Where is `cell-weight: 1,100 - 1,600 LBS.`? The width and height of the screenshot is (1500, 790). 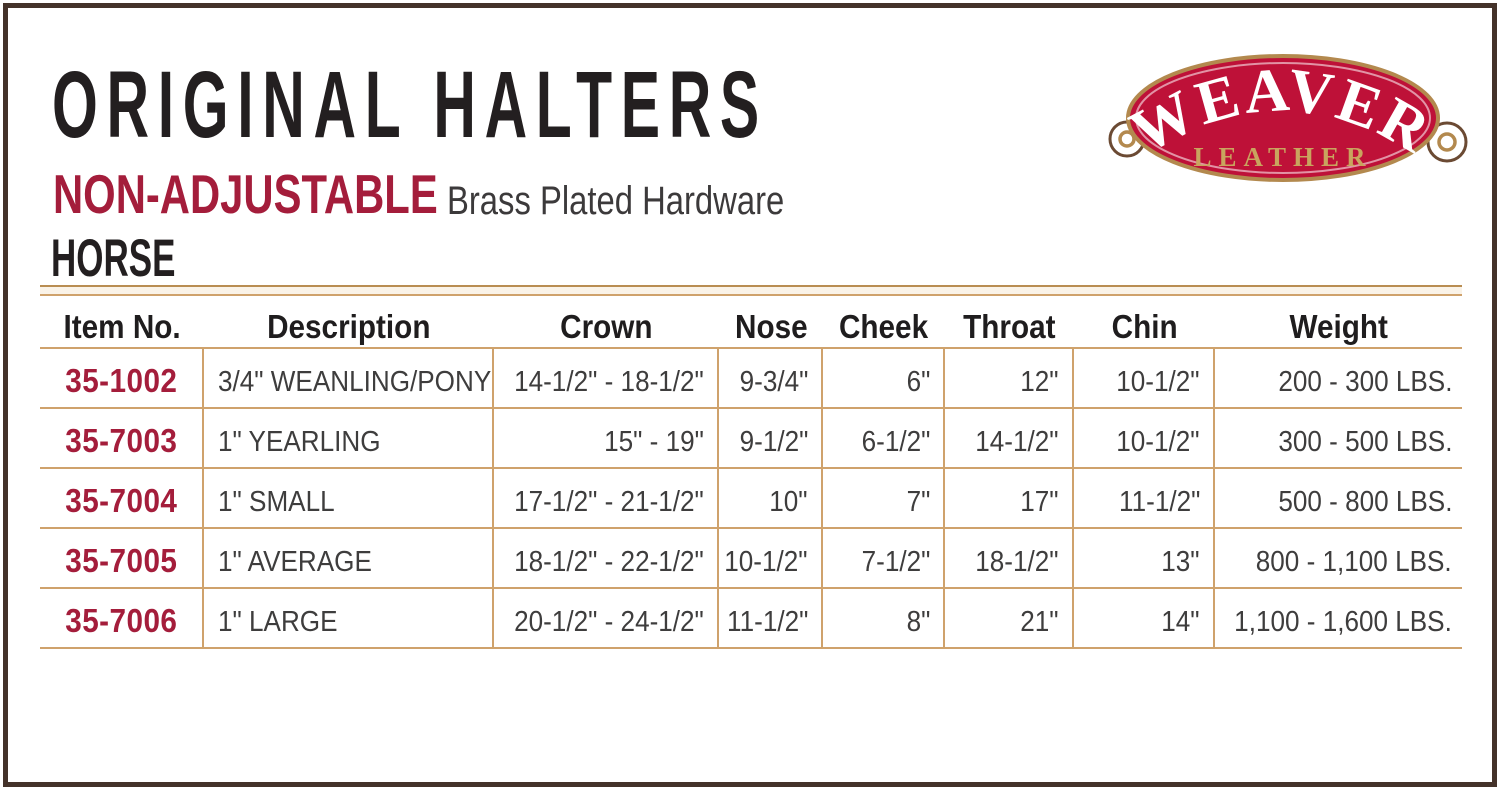
cell-weight: 1,100 - 1,600 LBS. is located at coordinates (1343, 622).